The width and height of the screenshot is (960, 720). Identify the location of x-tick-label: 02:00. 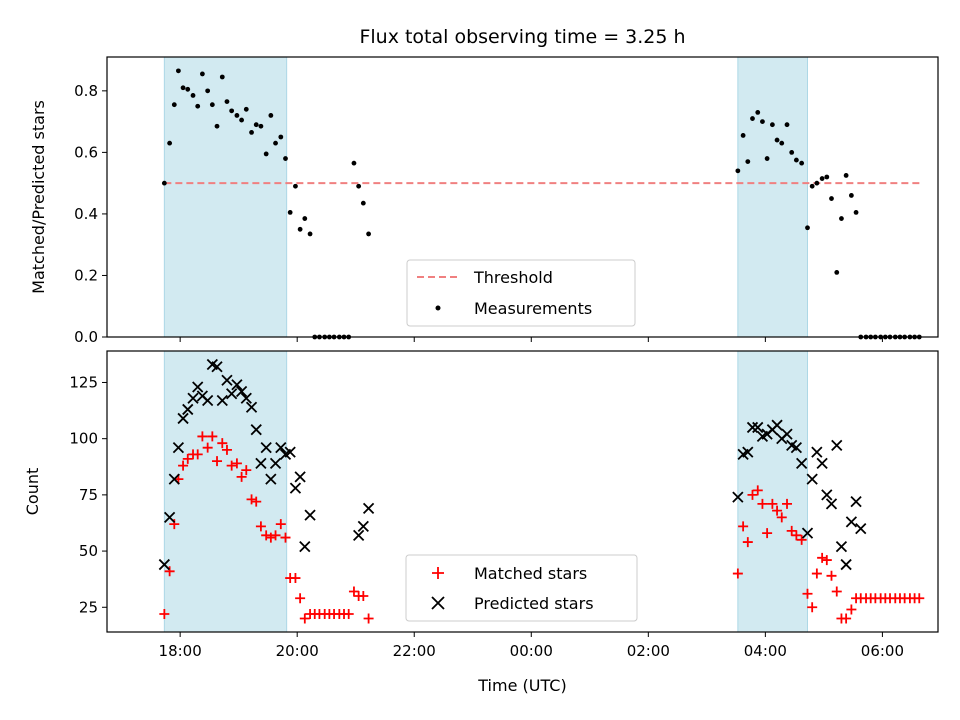
(648, 651).